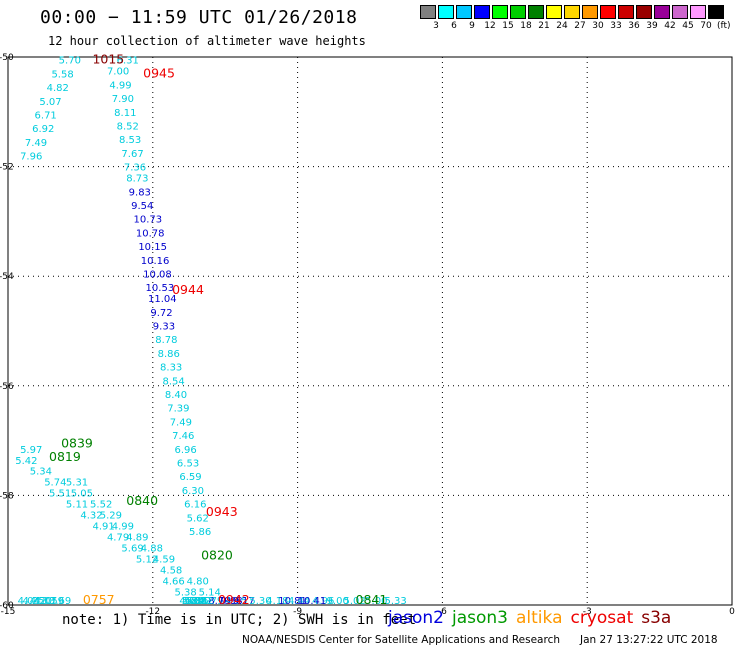 Image resolution: width=740 pixels, height=650 pixels. What do you see at coordinates (91, 516) in the screenshot?
I see `wave-height-label: 4.32` at bounding box center [91, 516].